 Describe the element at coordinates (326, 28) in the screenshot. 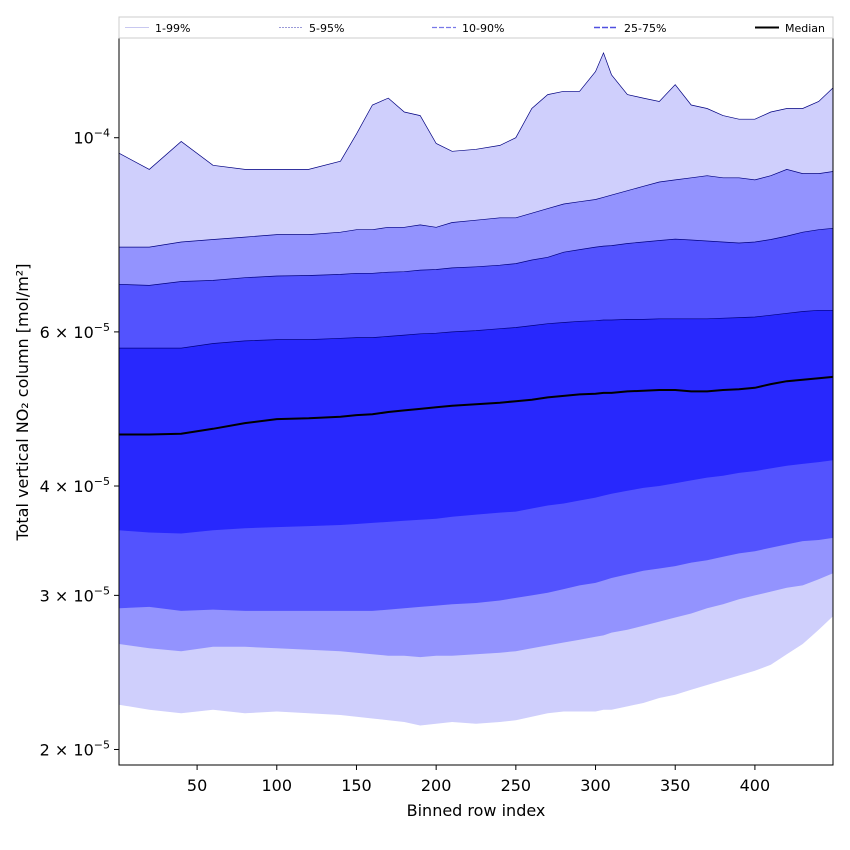

I see `legend-label: 5-95%` at that location.